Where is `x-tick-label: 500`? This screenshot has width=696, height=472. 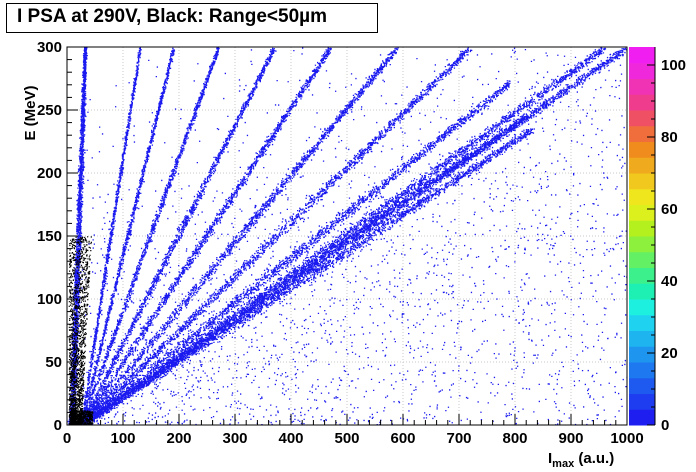
x-tick-label: 500 is located at coordinates (346, 438).